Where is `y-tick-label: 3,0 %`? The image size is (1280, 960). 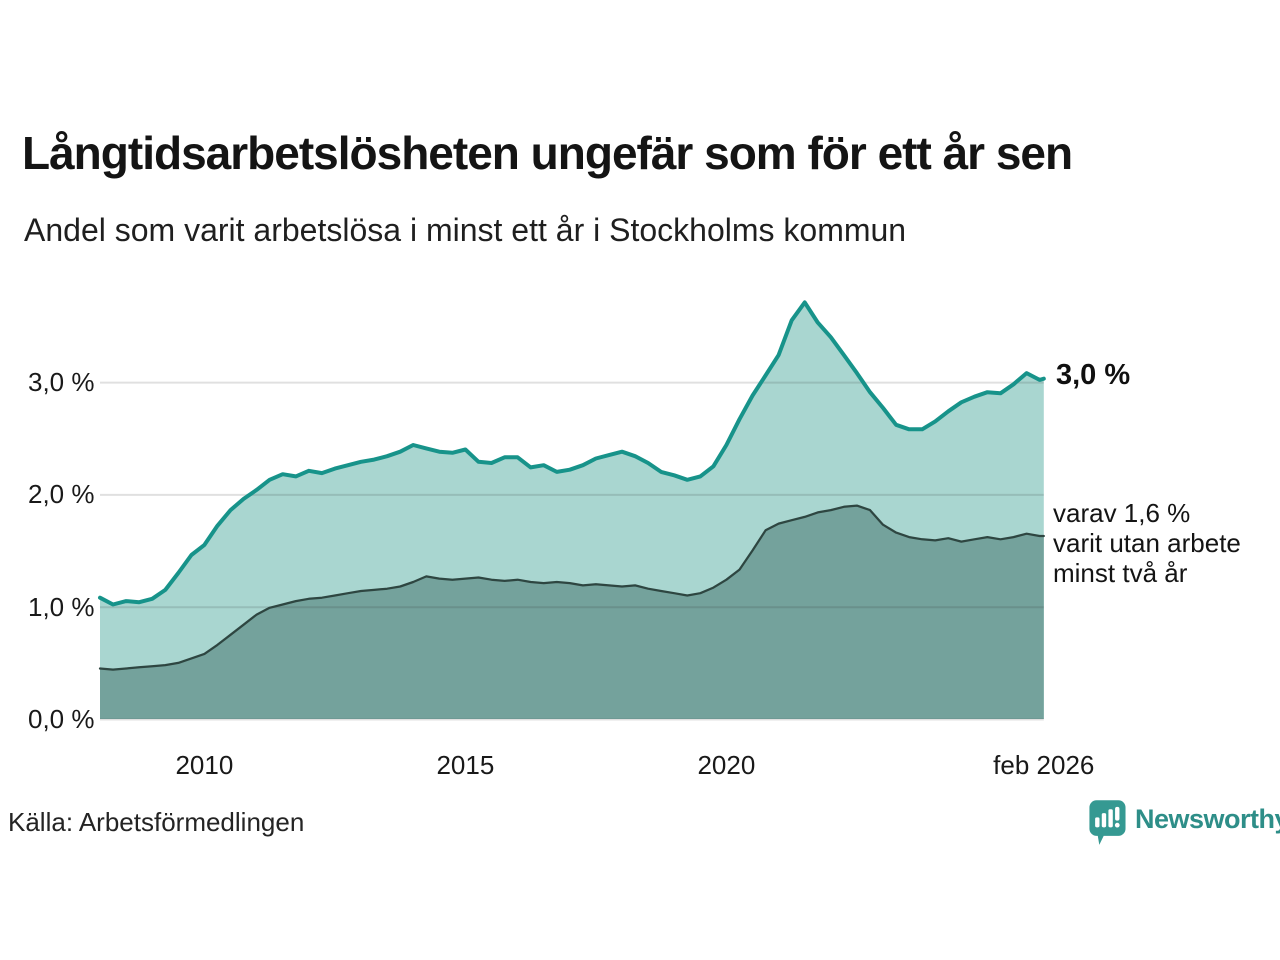 y-tick-label: 3,0 % is located at coordinates (61, 382).